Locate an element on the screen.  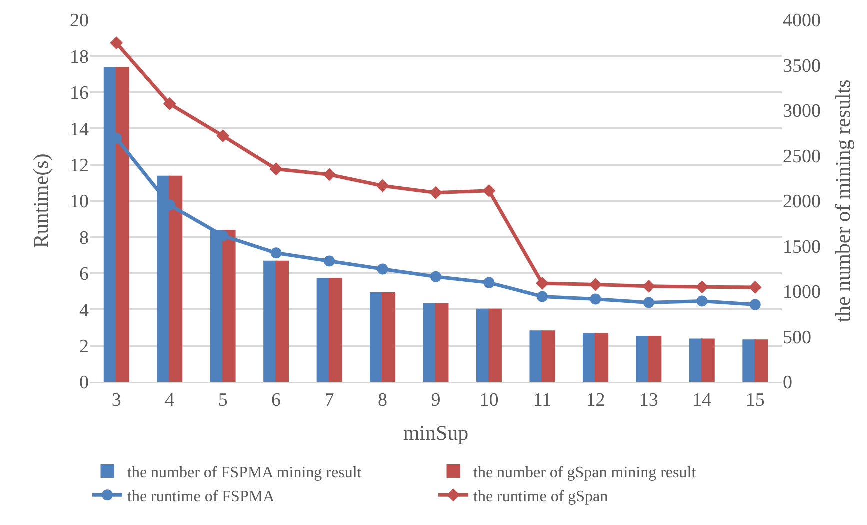
x-tick-label: 8 is located at coordinates (383, 400).